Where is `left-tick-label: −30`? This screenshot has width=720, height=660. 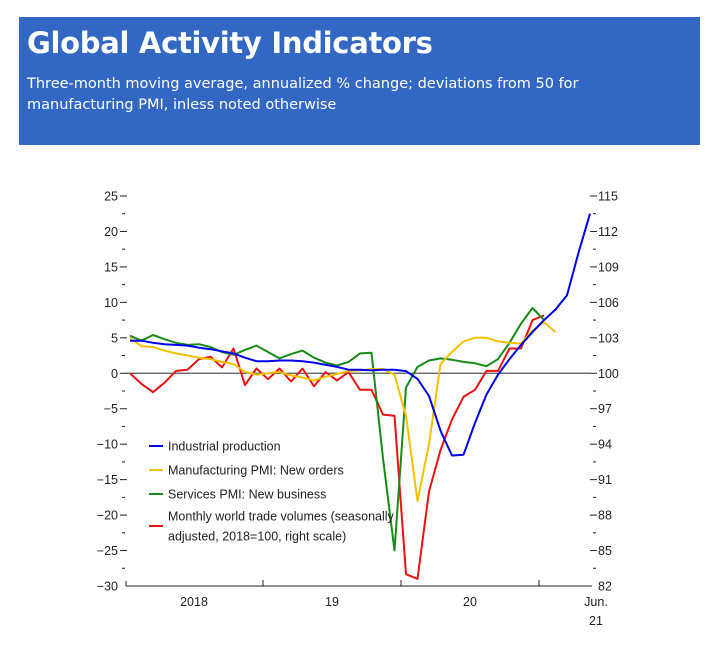 left-tick-label: −30 is located at coordinates (107, 587).